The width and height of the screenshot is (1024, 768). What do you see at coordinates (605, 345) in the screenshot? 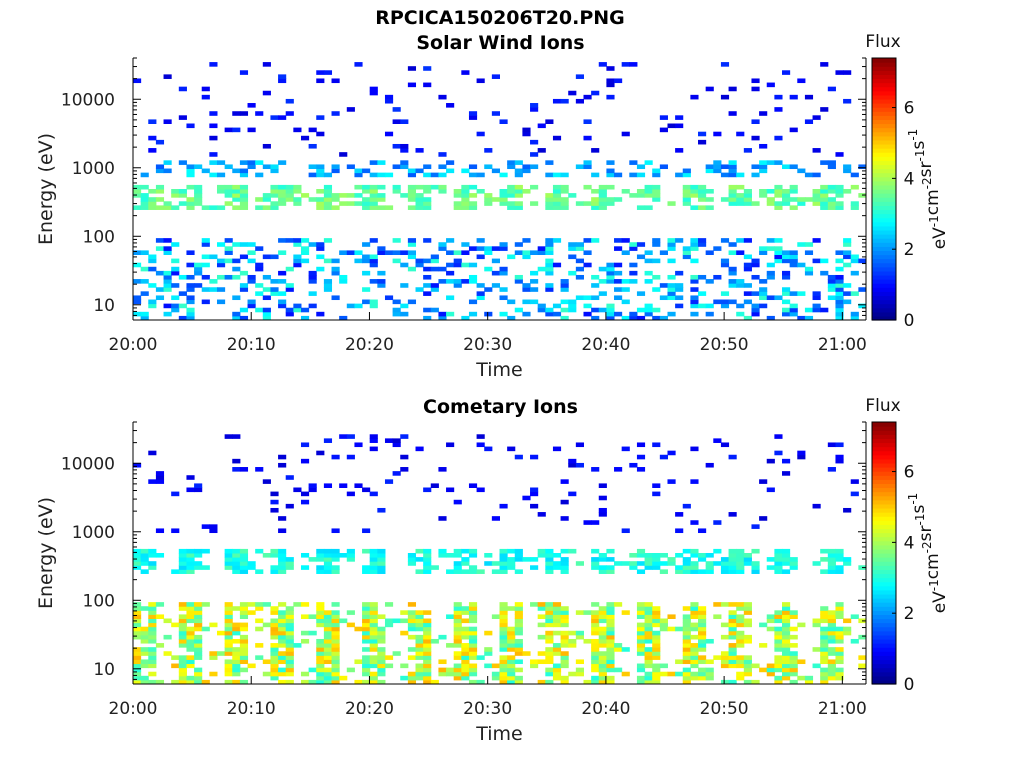
I see `x-tick-label: 20:40` at bounding box center [605, 345].